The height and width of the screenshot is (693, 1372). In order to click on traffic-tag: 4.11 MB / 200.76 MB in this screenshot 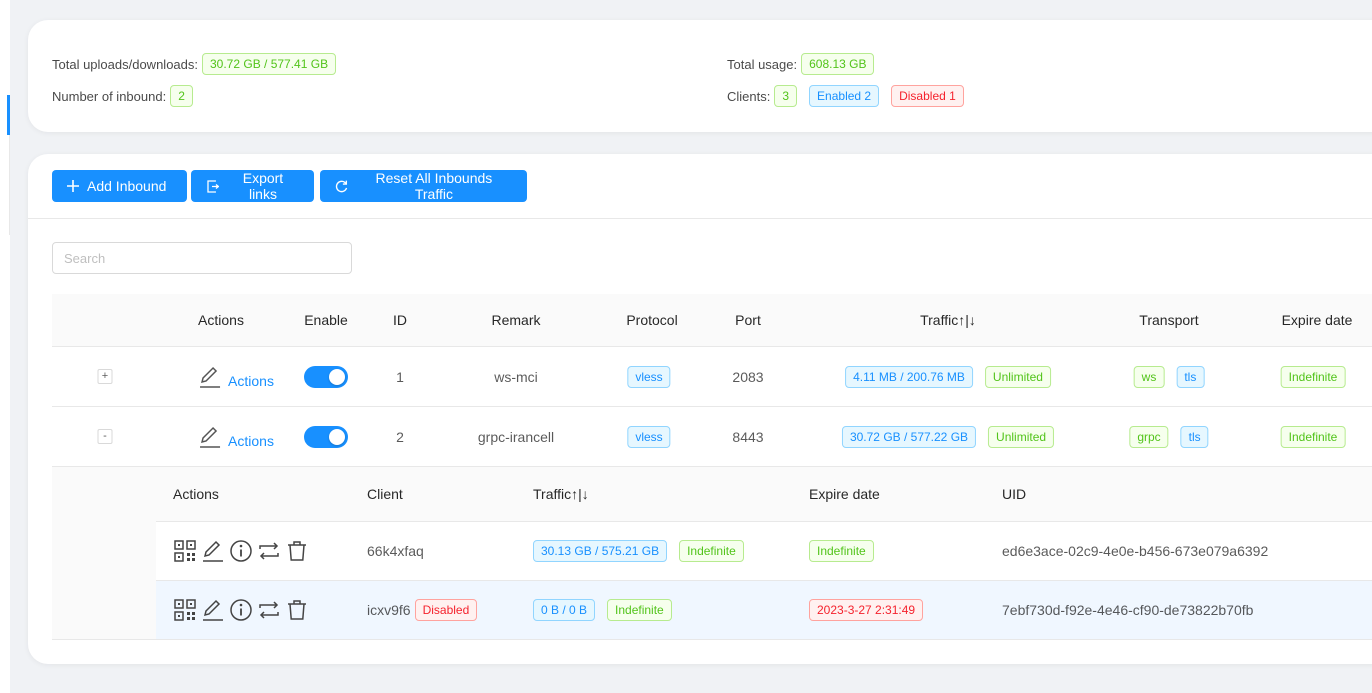, I will do `click(909, 376)`.